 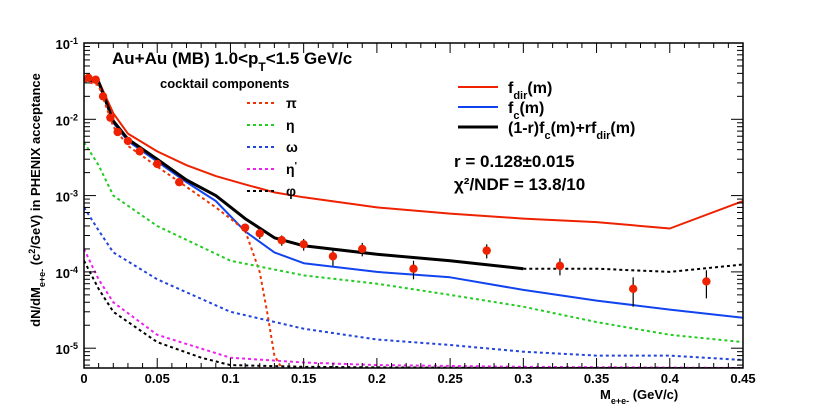 What do you see at coordinates (291, 103) in the screenshot?
I see `legend-label-0: π` at bounding box center [291, 103].